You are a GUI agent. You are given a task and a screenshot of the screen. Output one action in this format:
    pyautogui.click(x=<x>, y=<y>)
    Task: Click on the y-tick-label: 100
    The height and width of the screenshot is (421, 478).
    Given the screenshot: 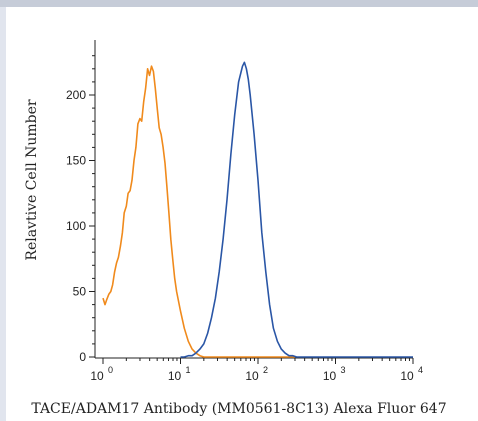 What is the action you would take?
    pyautogui.click(x=76, y=226)
    